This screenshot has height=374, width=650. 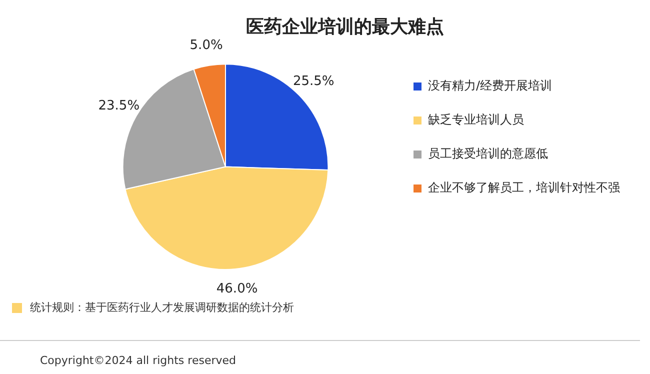 I want to click on legend-label: 企业不够了解员工，培训针对性不强, so click(x=524, y=187).